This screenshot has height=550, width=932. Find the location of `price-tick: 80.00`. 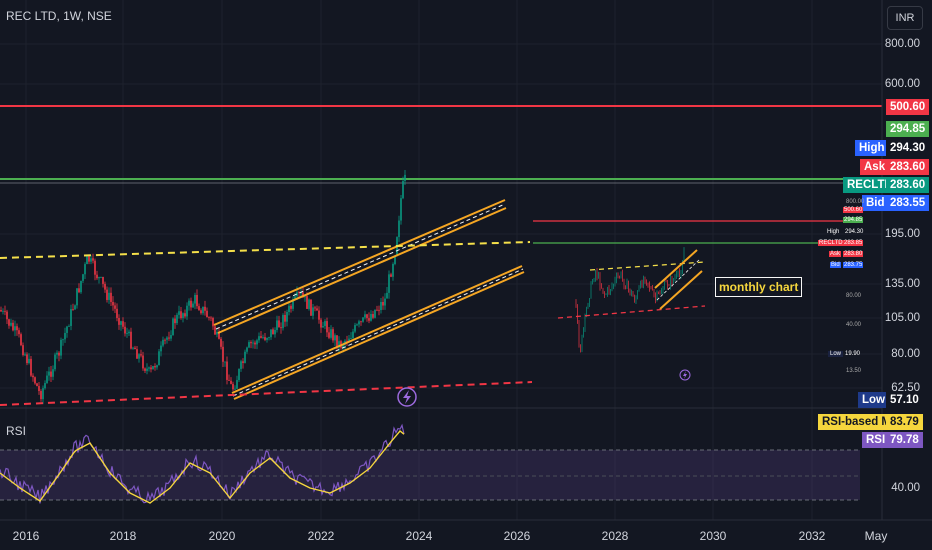

price-tick: 80.00 is located at coordinates (905, 354).